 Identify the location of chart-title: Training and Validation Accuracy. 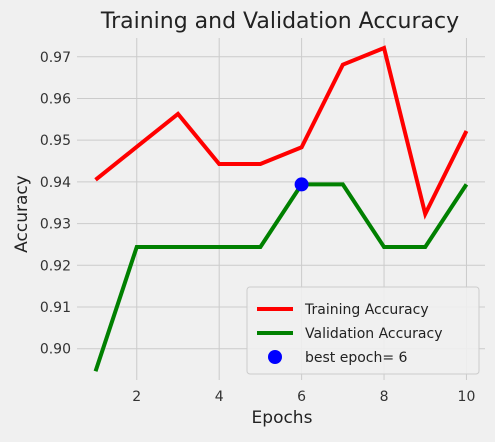
(279, 21).